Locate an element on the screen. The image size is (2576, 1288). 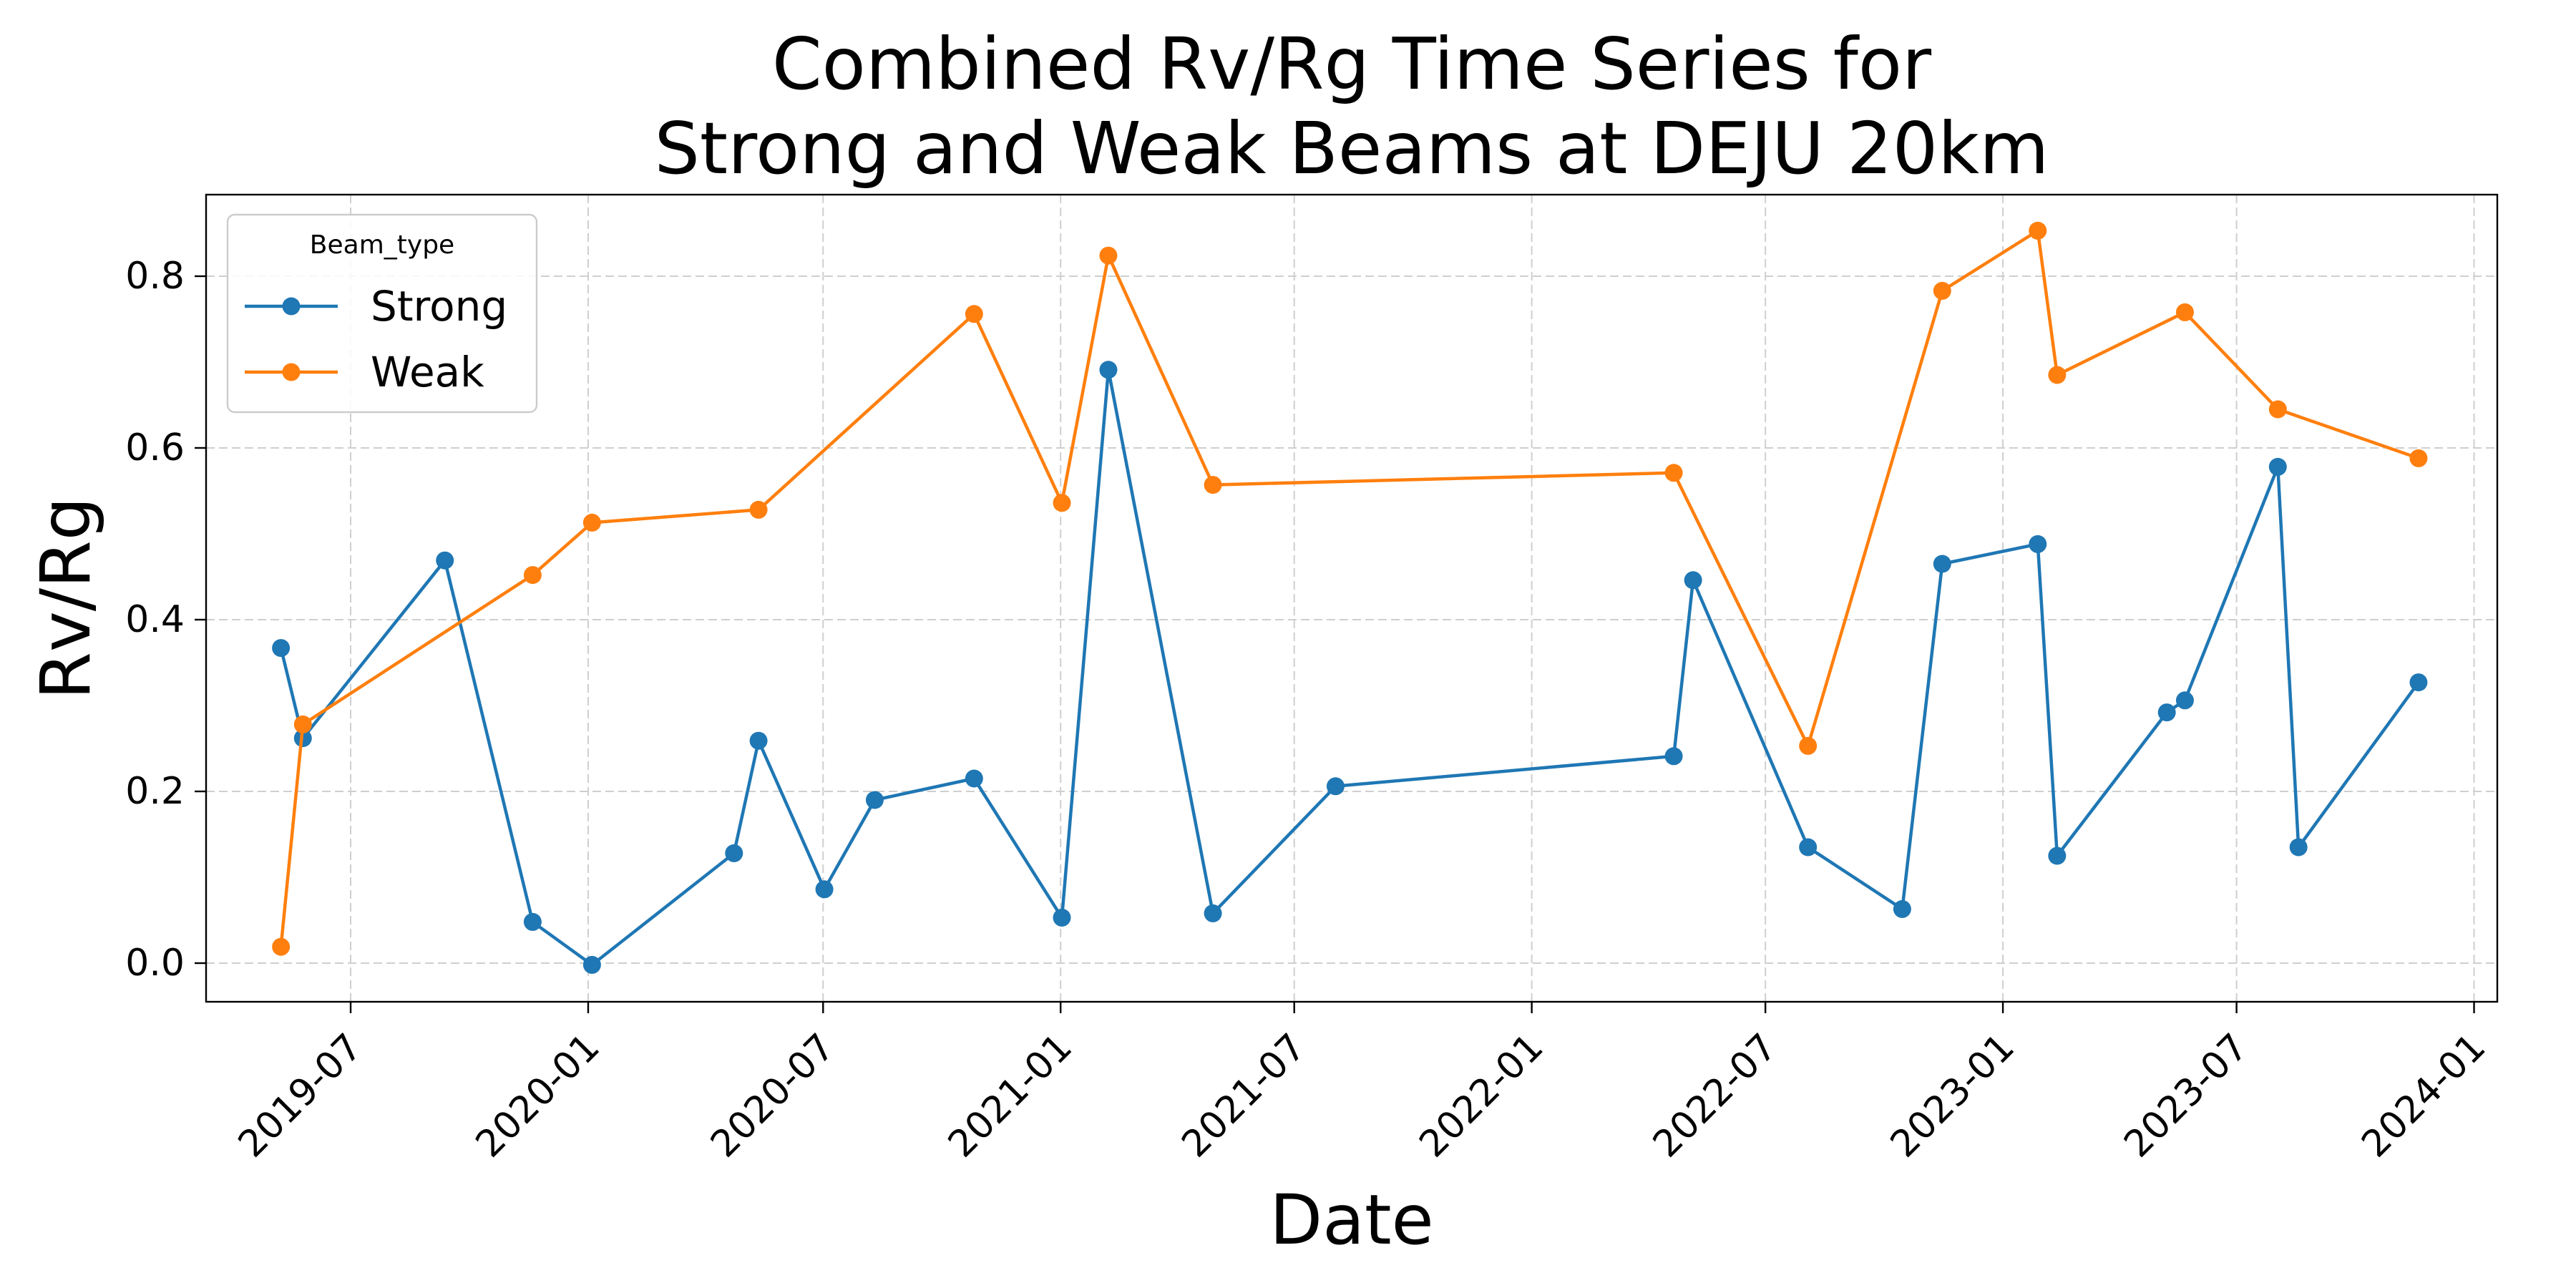
y-axis-label: Rv/Rg is located at coordinates (66, 598).